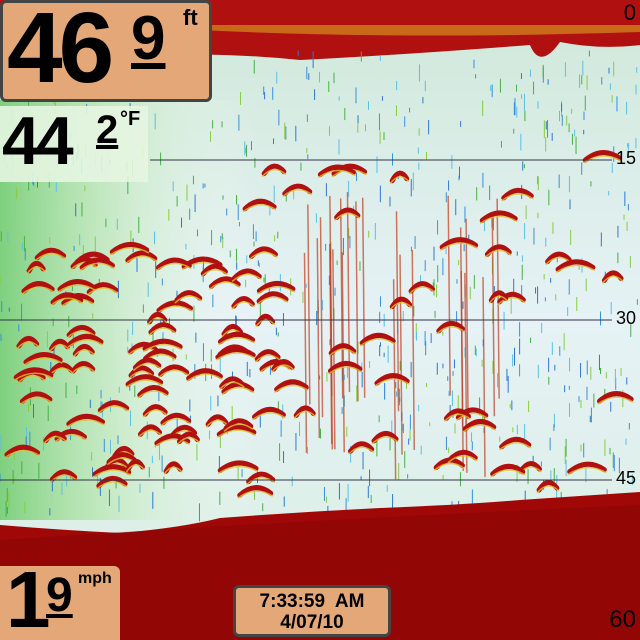  Describe the element at coordinates (625, 318) in the screenshot. I see `depth-scale-label: 30` at that location.